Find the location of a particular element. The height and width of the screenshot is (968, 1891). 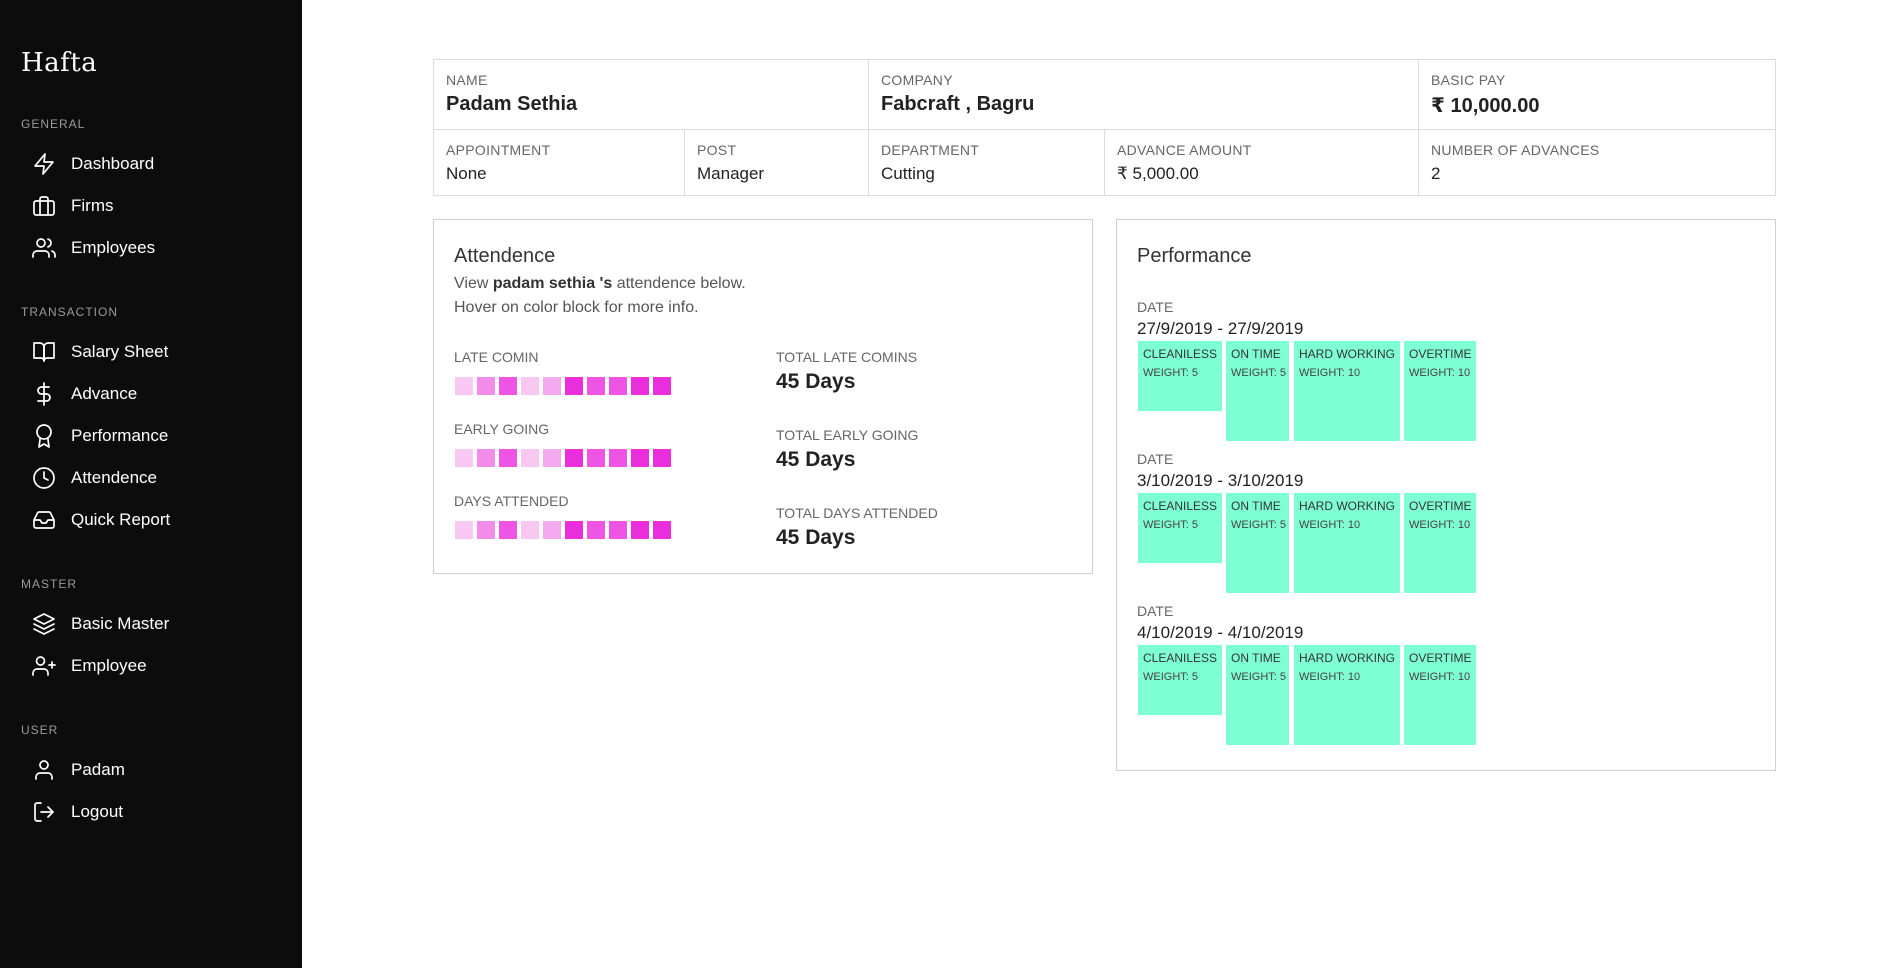

sidebar-item-label: Salary Sheet is located at coordinates (120, 351).